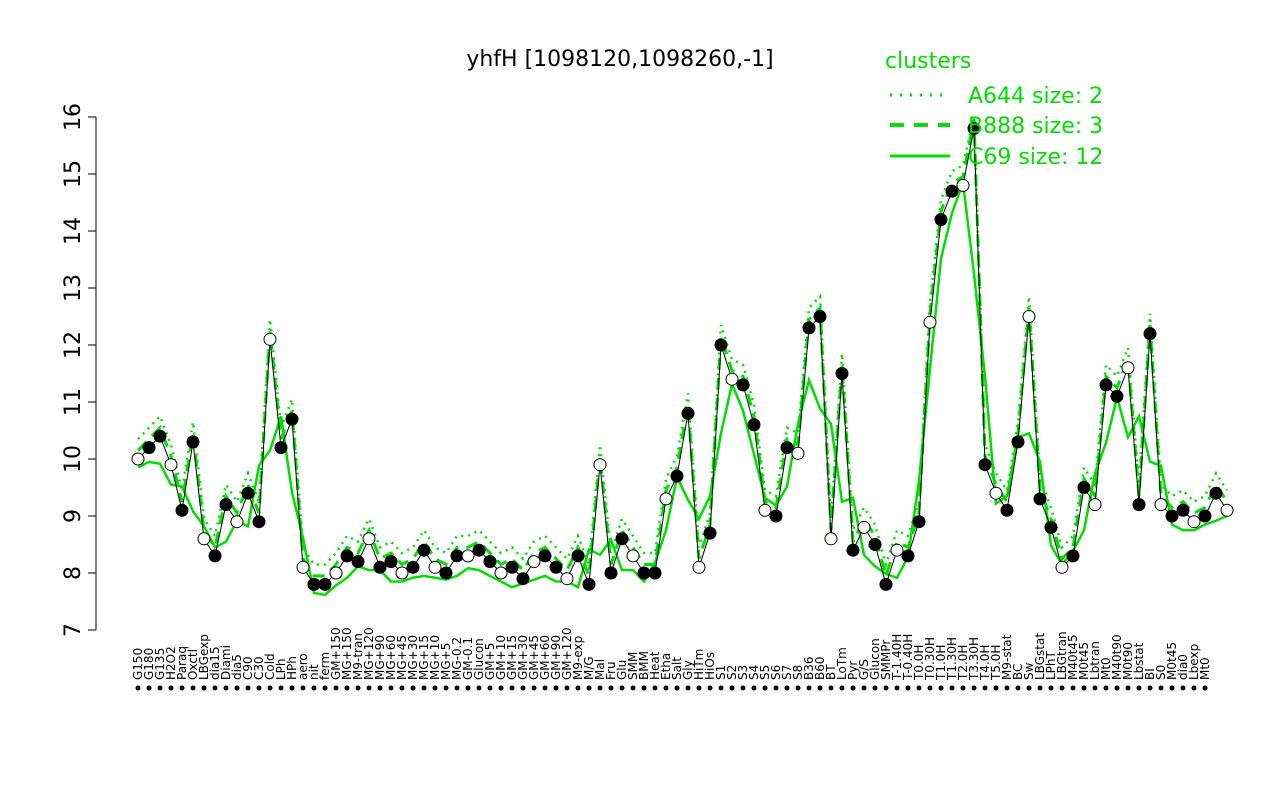  Describe the element at coordinates (776, 672) in the screenshot. I see `x-tick-label: S6` at that location.